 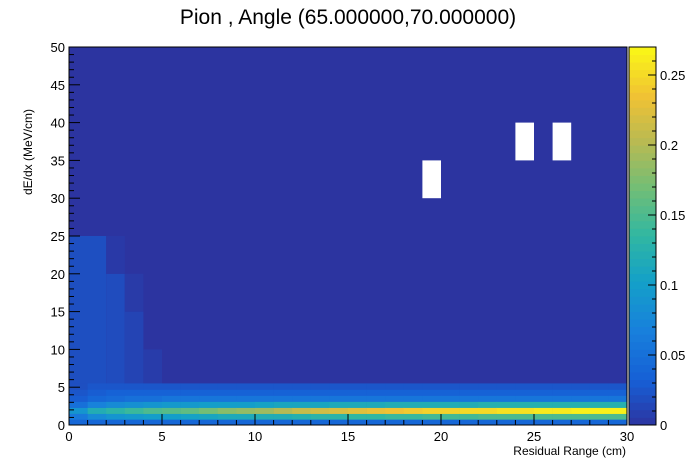 I want to click on chart-title: Pion , Angle (65.000000,70.000000), so click(x=348, y=17).